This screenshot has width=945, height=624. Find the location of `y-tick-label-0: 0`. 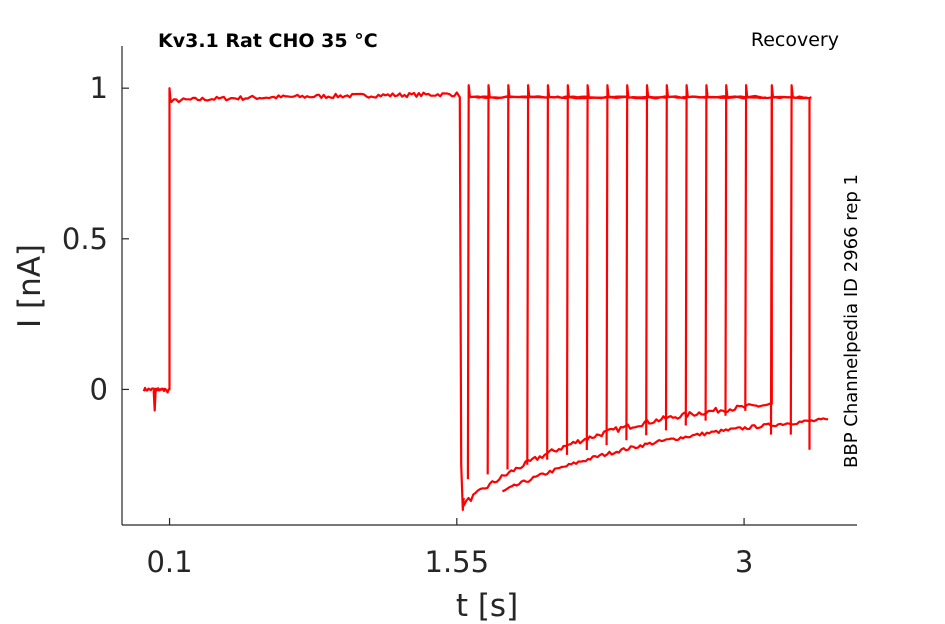

y-tick-label-0: 0 is located at coordinates (99, 389).